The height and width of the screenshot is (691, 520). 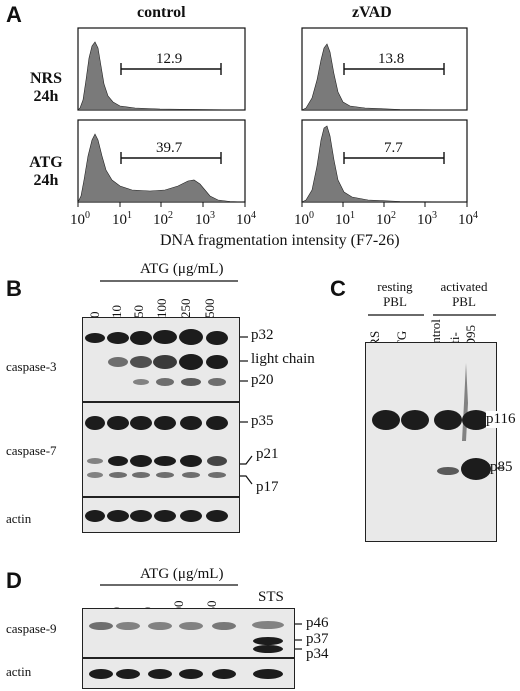 What do you see at coordinates (464, 301) in the screenshot?
I see `group-activated-line2: PBL` at bounding box center [464, 301].